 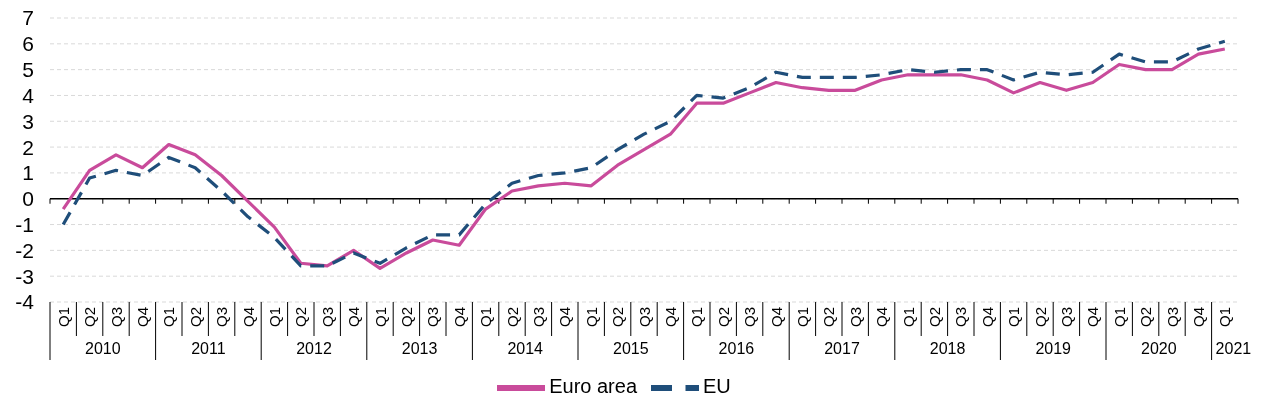 I want to click on text: 2011, so click(x=208, y=348).